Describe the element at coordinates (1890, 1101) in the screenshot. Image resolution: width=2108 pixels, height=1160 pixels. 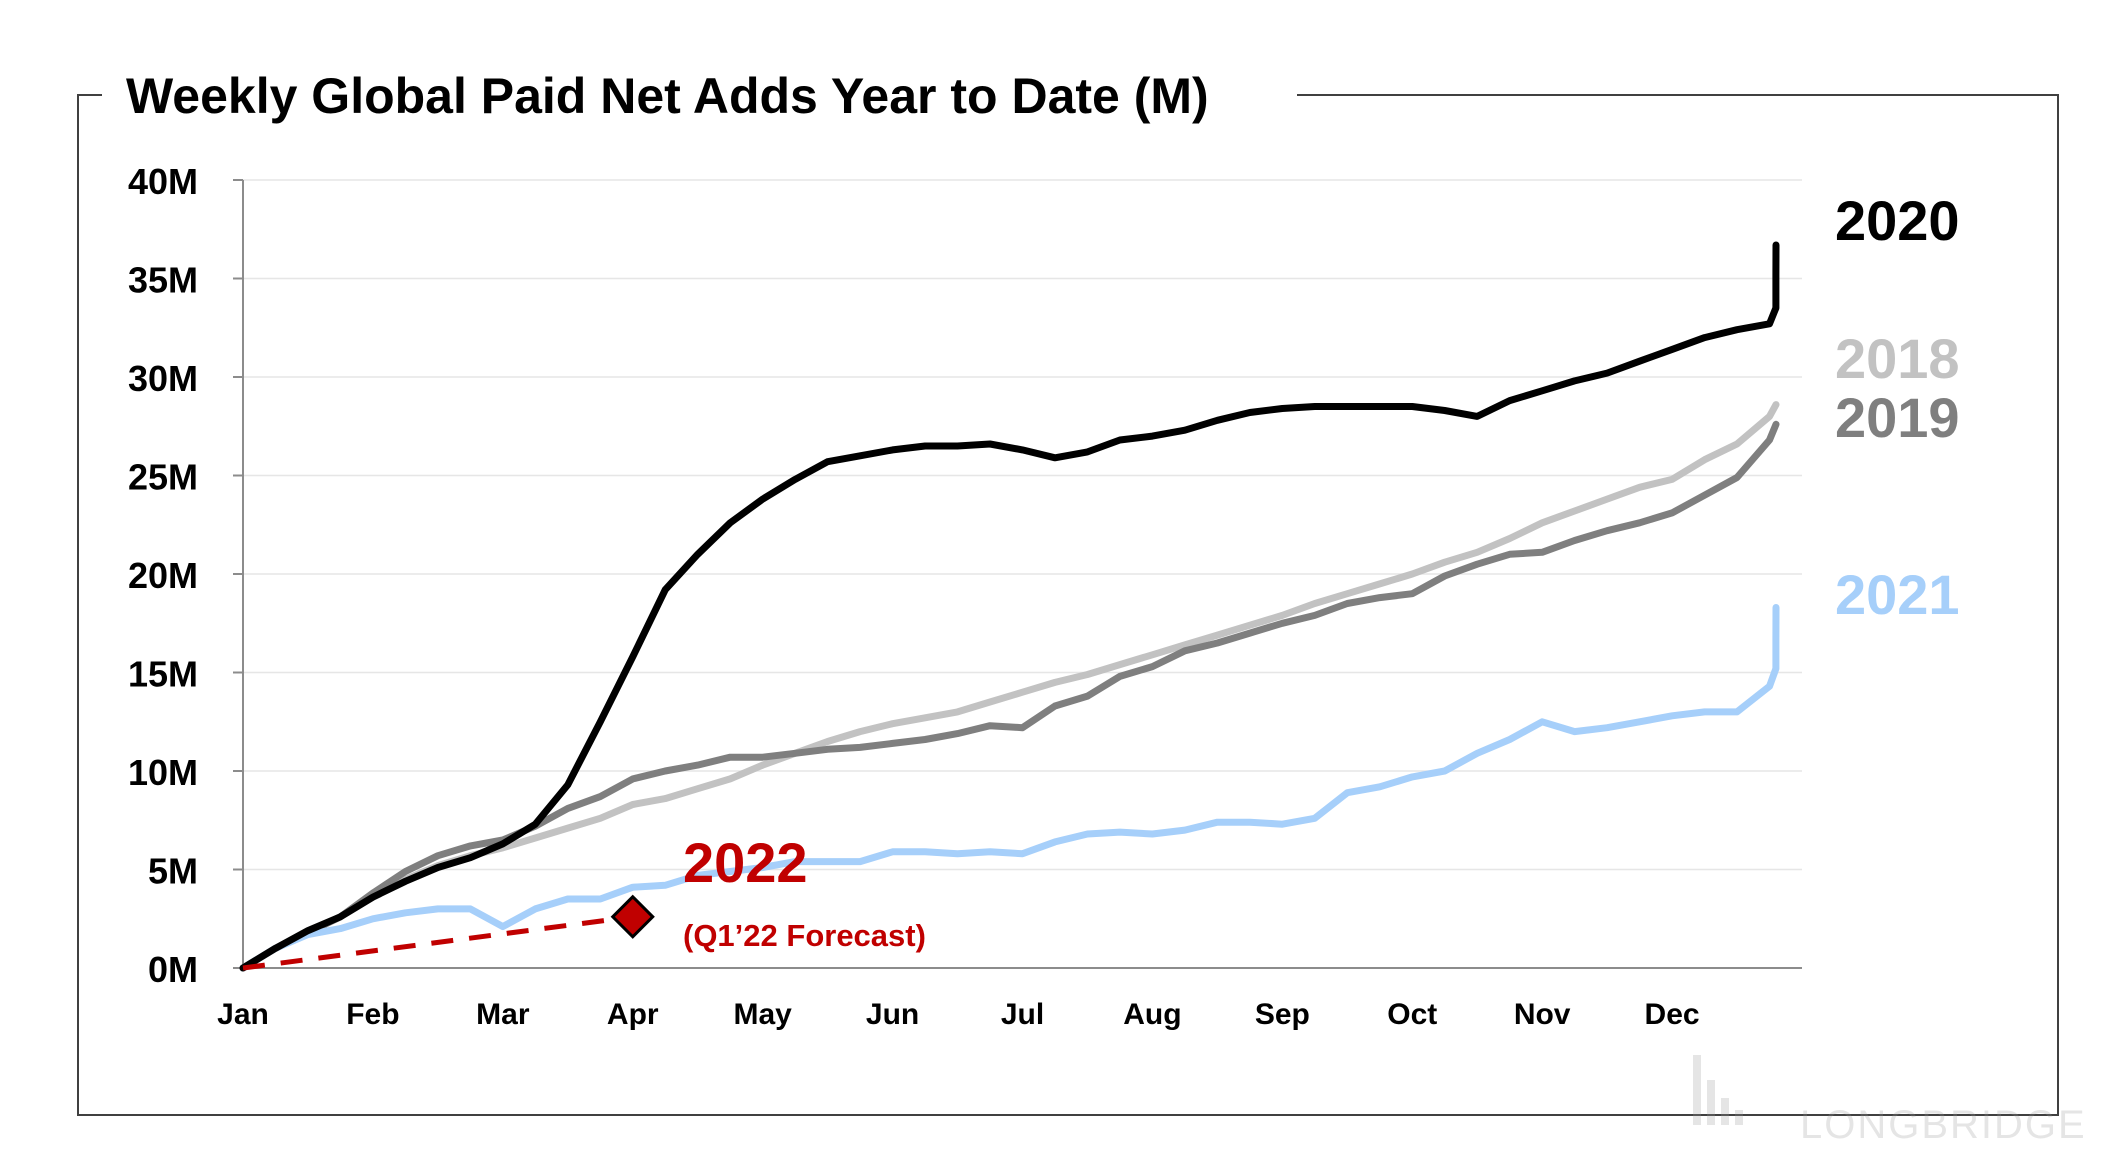
I see `watermark: LONGBRIDGE` at that location.